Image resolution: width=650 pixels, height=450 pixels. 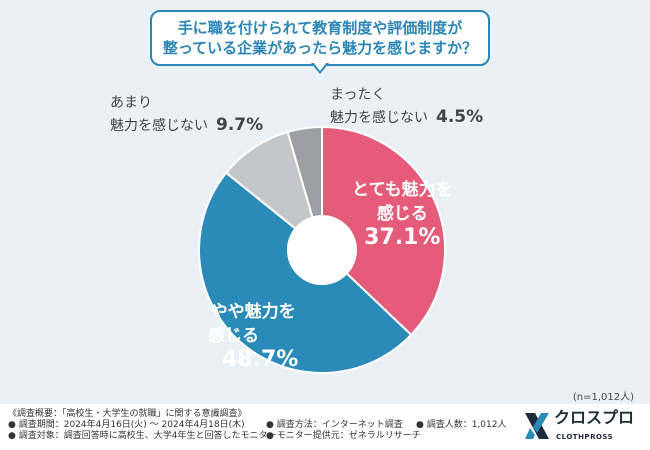 I want to click on title-line-2: 整っている企業があったら魅力を感じますか？, so click(x=320, y=48).